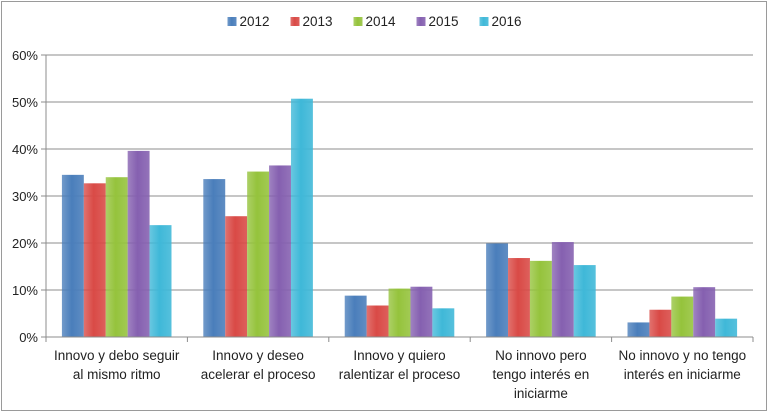 This screenshot has width=770, height=414. Describe the element at coordinates (25, 196) in the screenshot. I see `y-tick-label: 30%` at that location.